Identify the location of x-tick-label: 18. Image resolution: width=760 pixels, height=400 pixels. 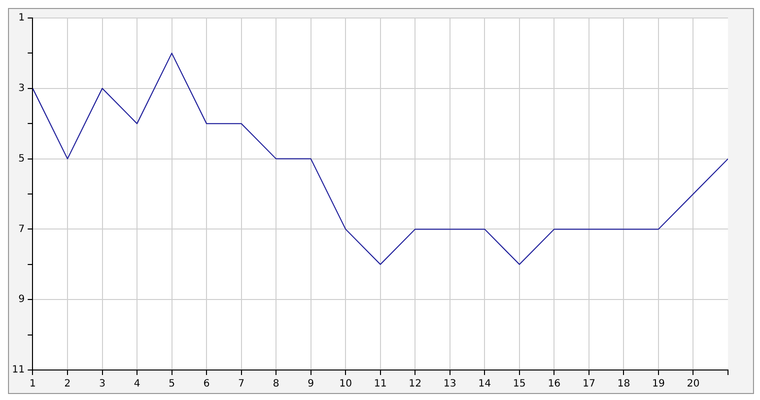
(623, 384).